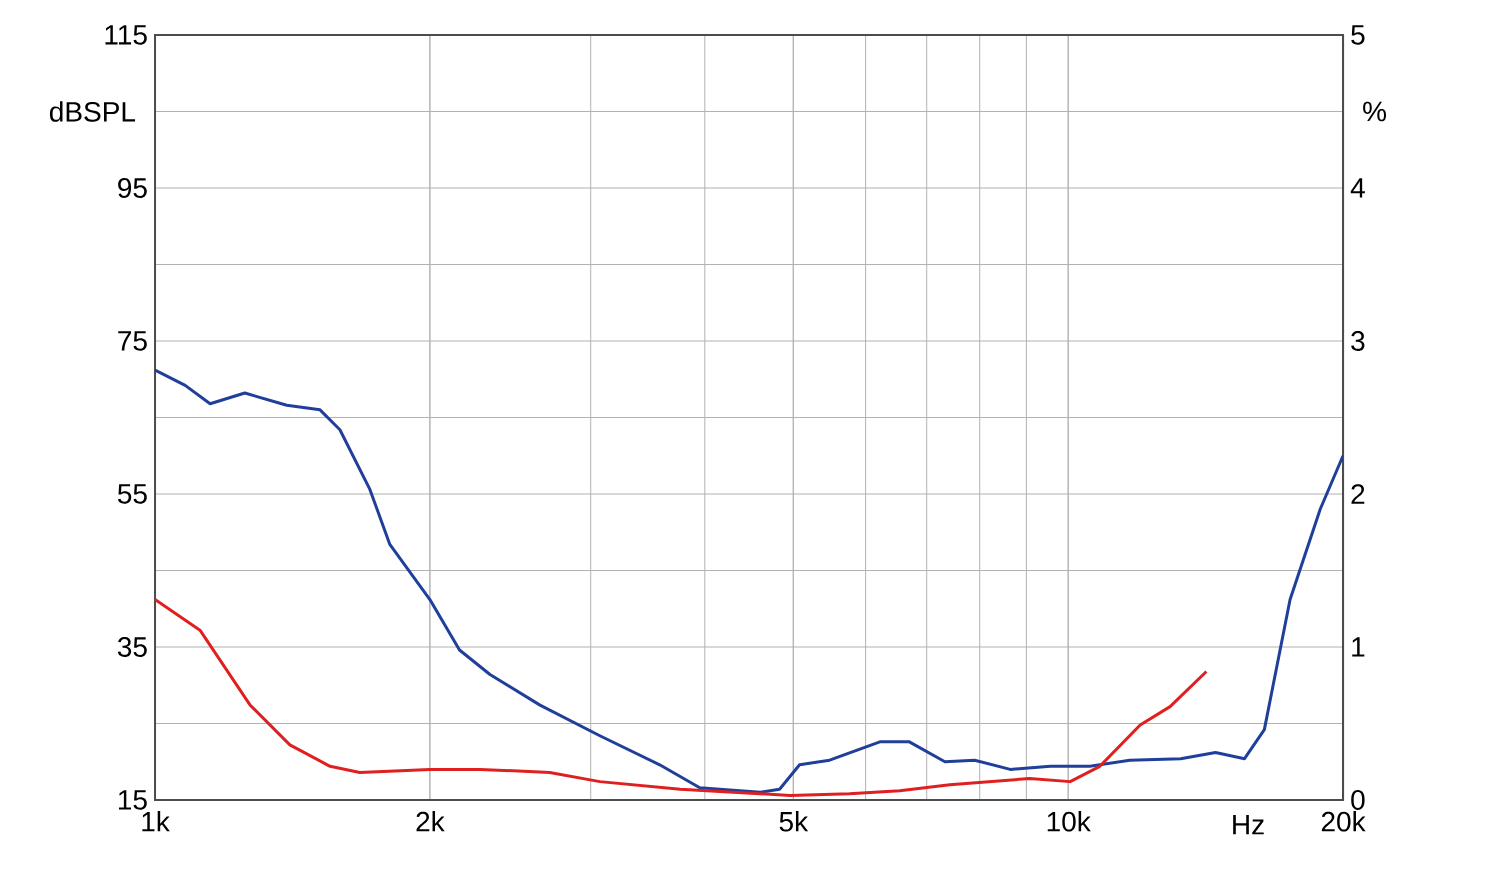  Describe the element at coordinates (126, 35) in the screenshot. I see `y-tick-label: 115` at that location.